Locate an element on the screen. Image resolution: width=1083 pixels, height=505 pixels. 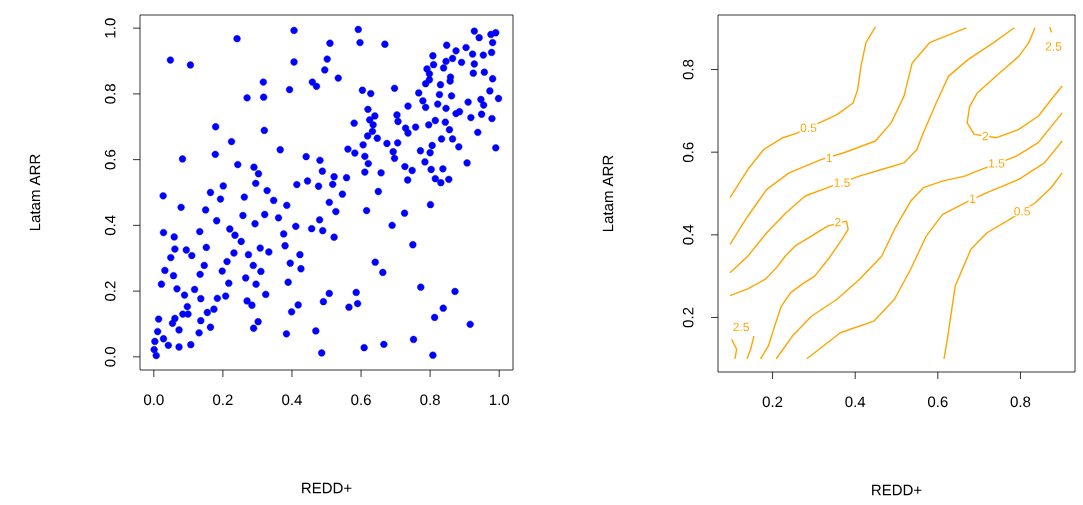
x-tick-label: 0.0 is located at coordinates (153, 400).